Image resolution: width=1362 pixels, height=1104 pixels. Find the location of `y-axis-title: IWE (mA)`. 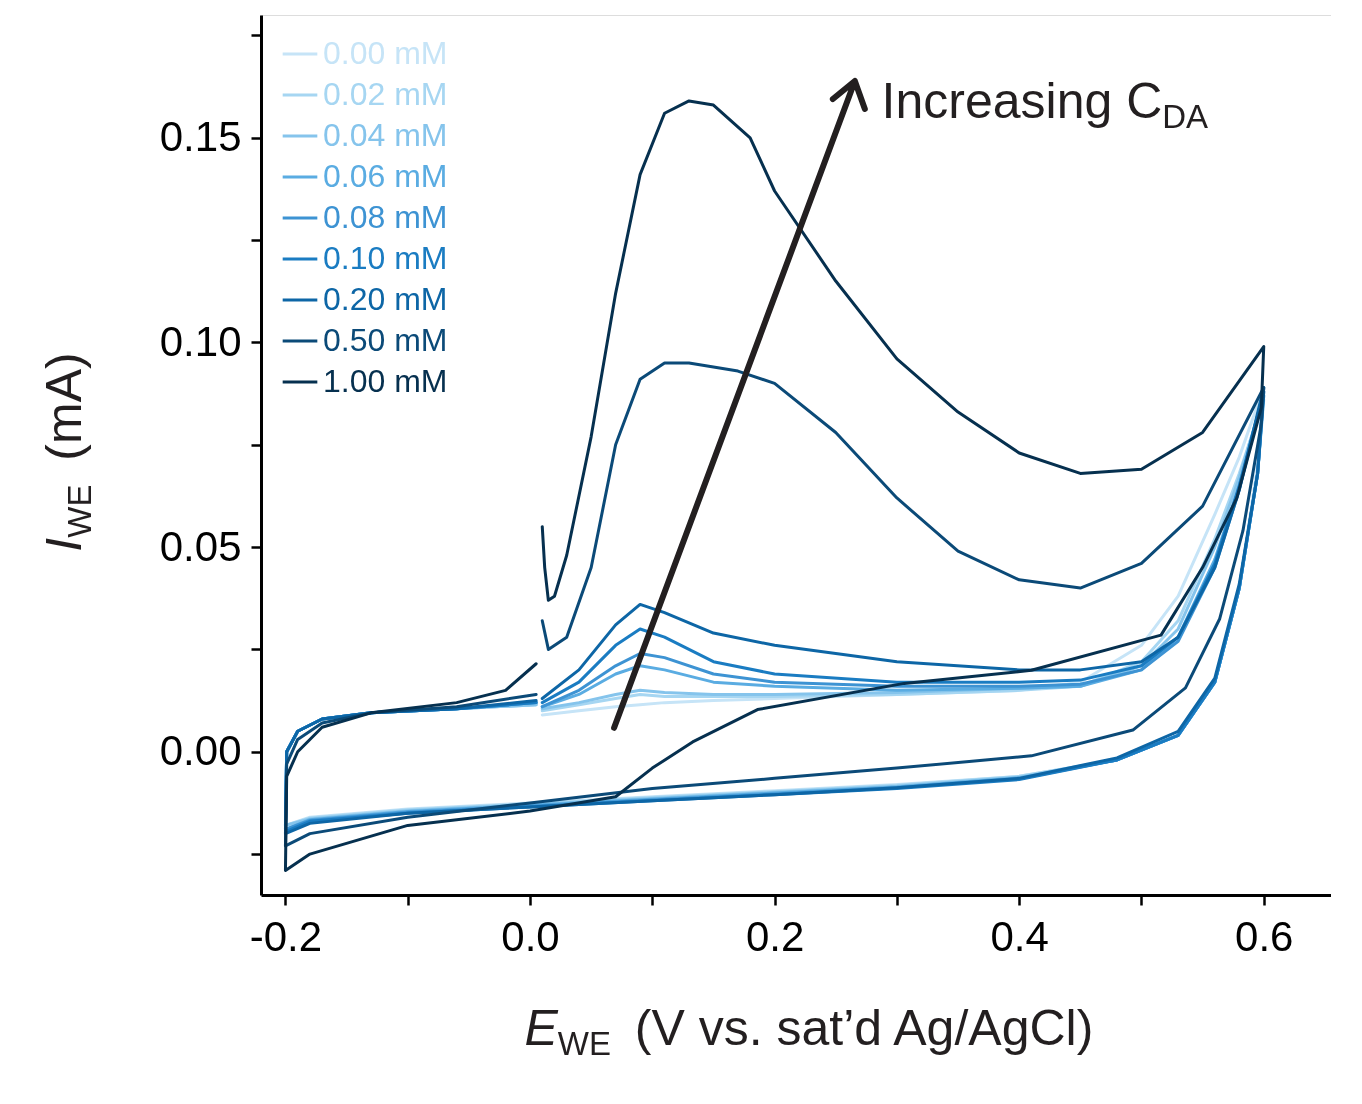

y-axis-title: IWE (mA) is located at coordinates (67, 452).